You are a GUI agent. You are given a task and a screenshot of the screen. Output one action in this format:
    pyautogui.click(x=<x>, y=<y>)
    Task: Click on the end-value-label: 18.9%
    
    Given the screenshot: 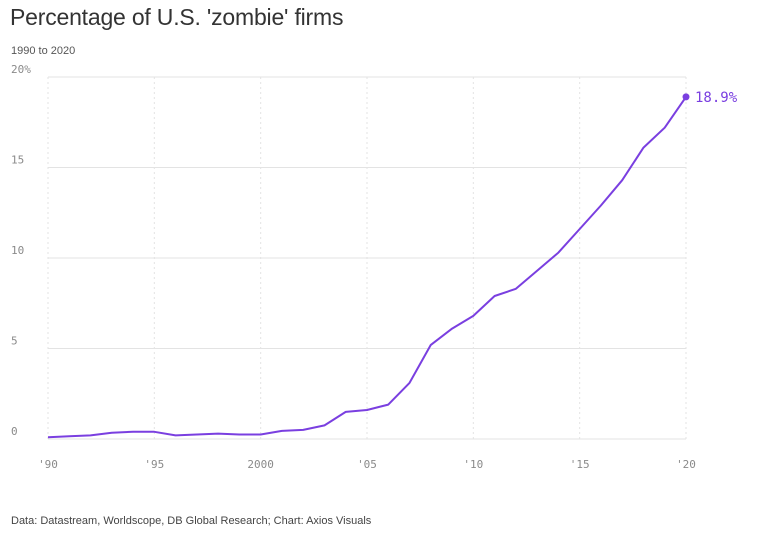 What is the action you would take?
    pyautogui.click(x=716, y=98)
    